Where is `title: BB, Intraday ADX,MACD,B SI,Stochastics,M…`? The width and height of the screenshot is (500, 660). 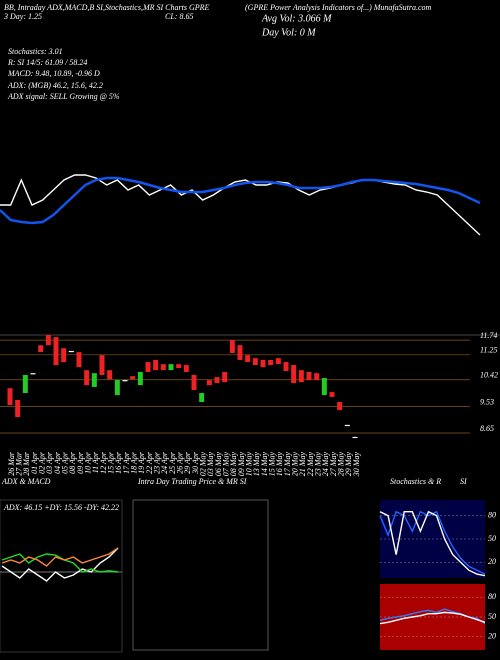
title: BB, Intraday ADX,MACD,B SI,Stochastics,M… is located at coordinates (106, 7).